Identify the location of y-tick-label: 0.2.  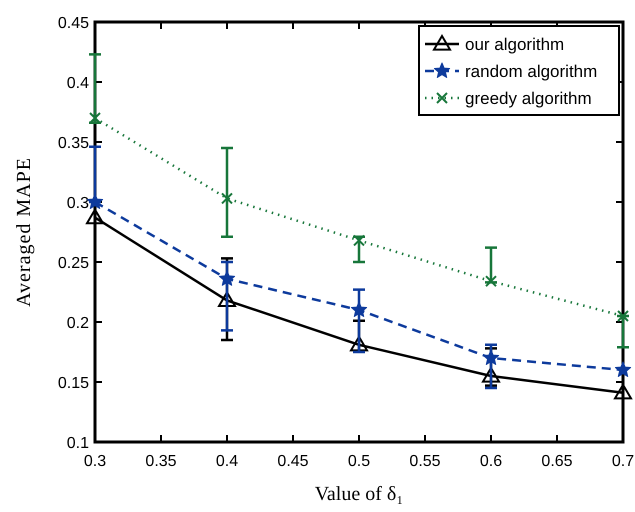
(78, 323).